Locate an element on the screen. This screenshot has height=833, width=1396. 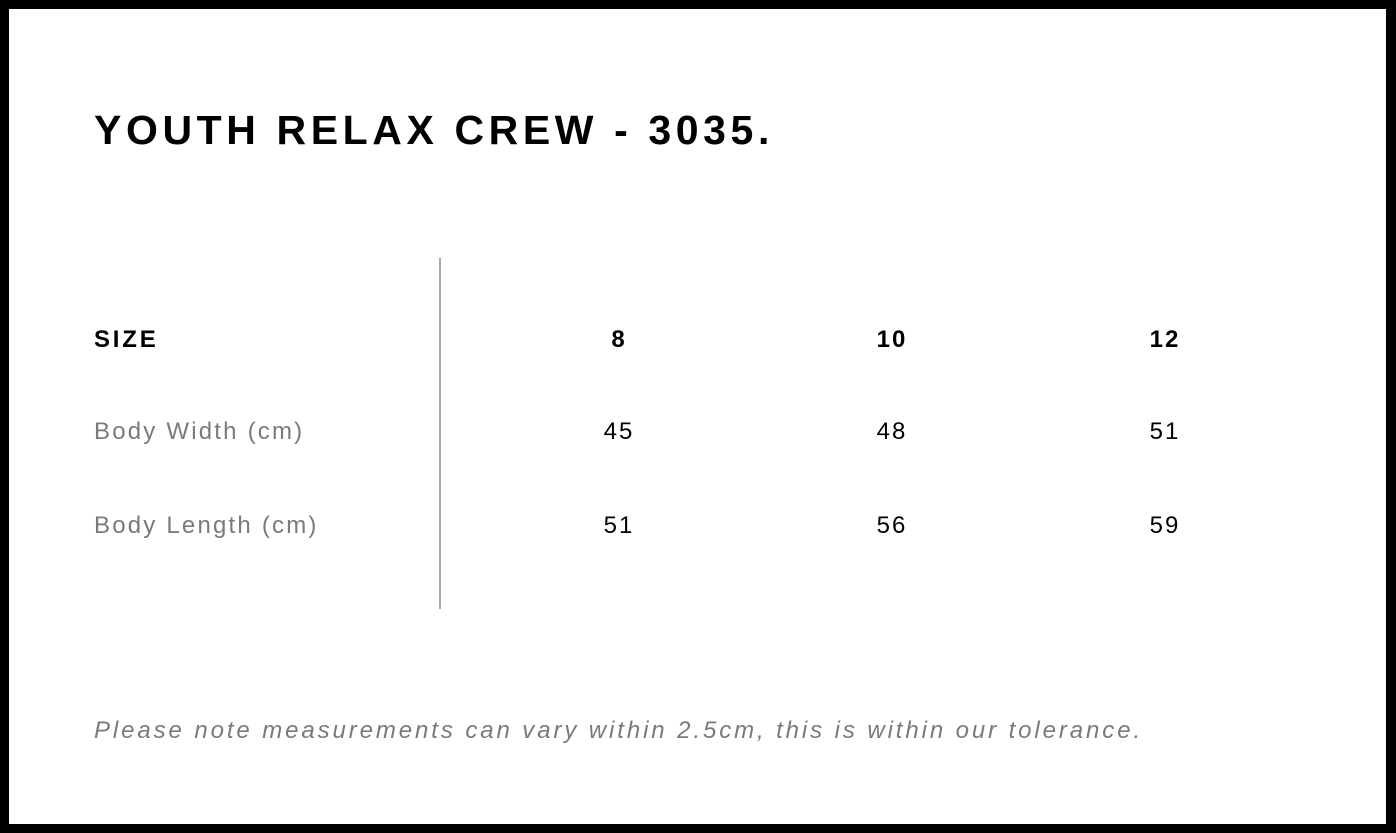
table-cell: 45 is located at coordinates (619, 431).